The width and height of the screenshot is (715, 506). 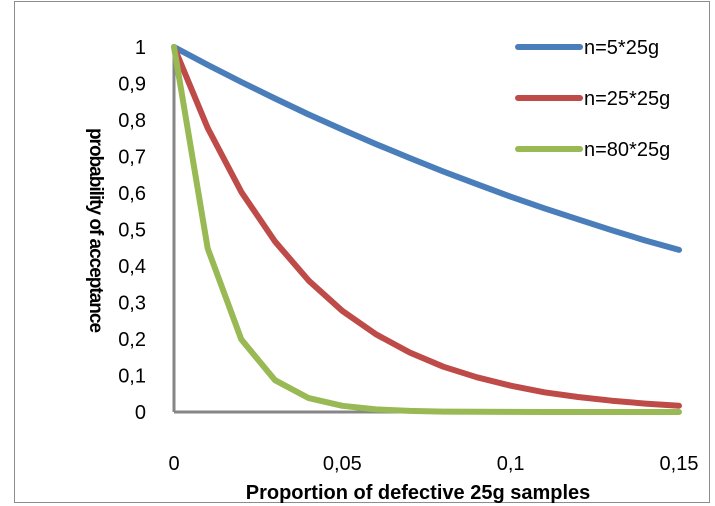 What do you see at coordinates (140, 413) in the screenshot?
I see `y-tick-label: 0` at bounding box center [140, 413].